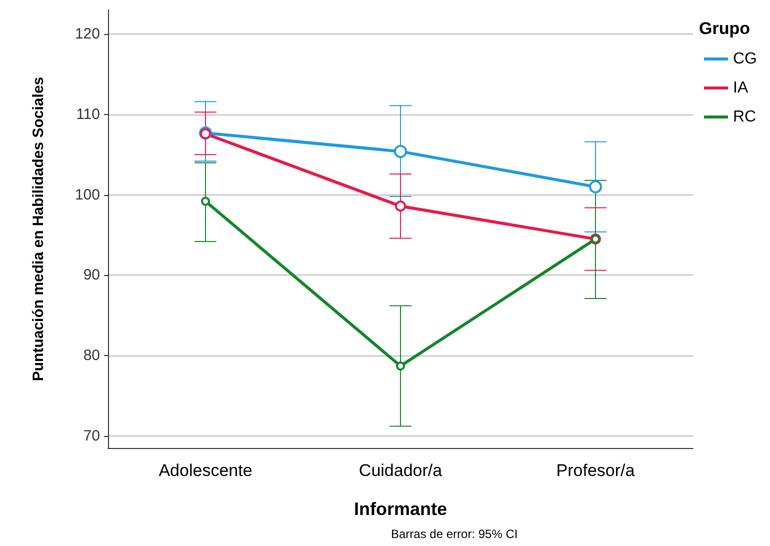 The height and width of the screenshot is (546, 770). Describe the element at coordinates (744, 117) in the screenshot. I see `legend-label: RC` at that location.